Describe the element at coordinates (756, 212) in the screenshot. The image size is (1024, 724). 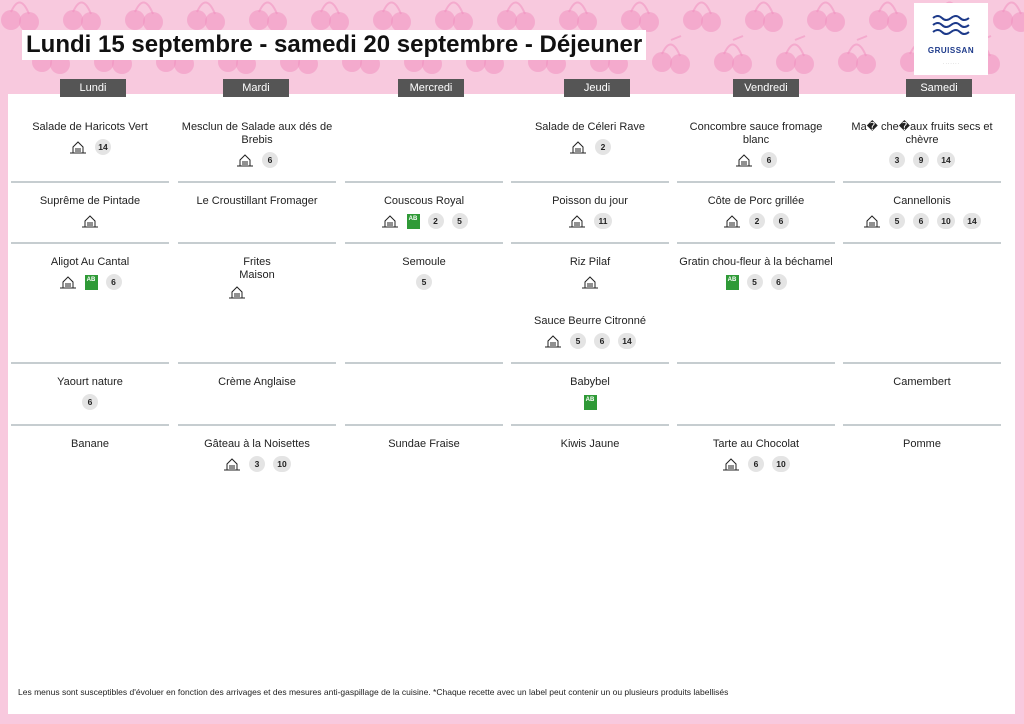
I see `menu-item: Côte de Porc grillée 2 6` at that location.